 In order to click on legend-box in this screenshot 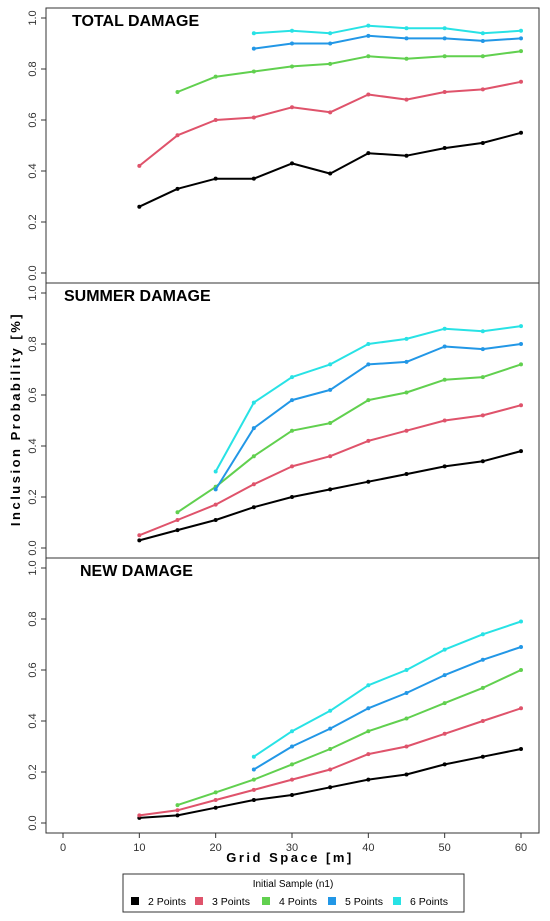, I will do `click(293, 893)`.